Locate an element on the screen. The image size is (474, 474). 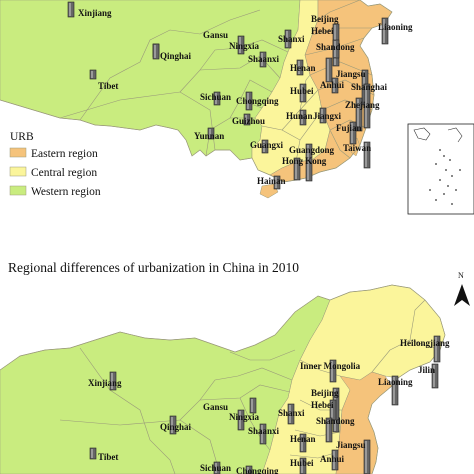
p2-label-sichuan: Sichuan is located at coordinates (215, 468).